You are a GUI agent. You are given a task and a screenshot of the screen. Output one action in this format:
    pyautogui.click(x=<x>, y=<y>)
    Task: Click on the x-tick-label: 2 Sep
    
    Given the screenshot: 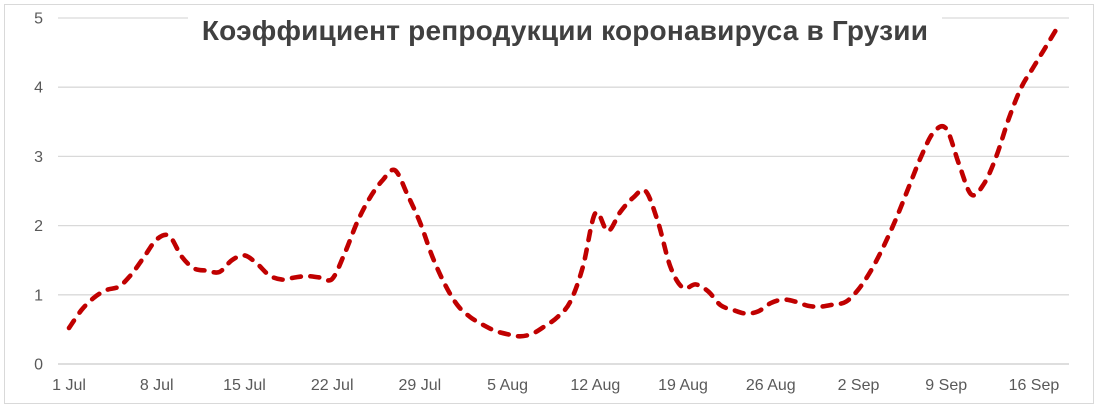 What is the action you would take?
    pyautogui.click(x=859, y=385)
    